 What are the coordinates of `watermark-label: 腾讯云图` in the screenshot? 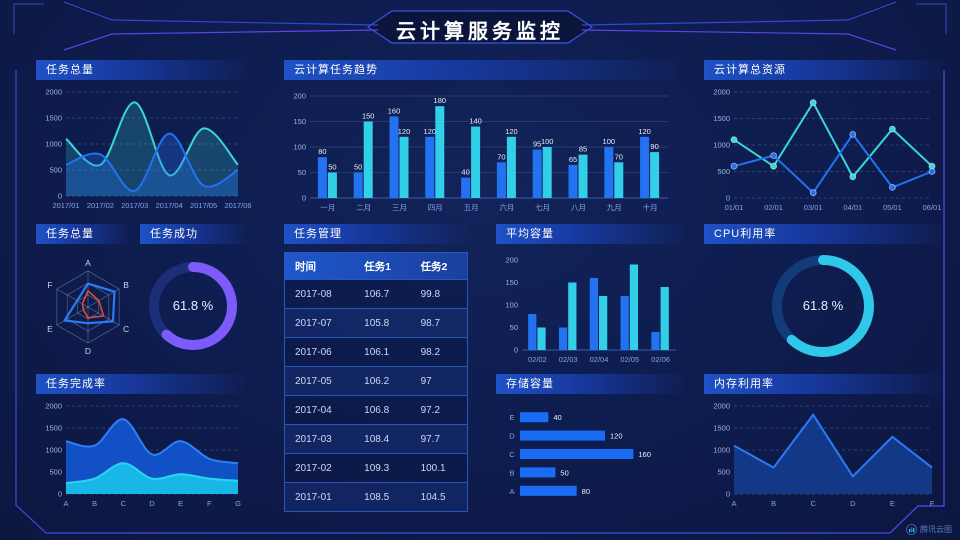 It's located at (936, 529).